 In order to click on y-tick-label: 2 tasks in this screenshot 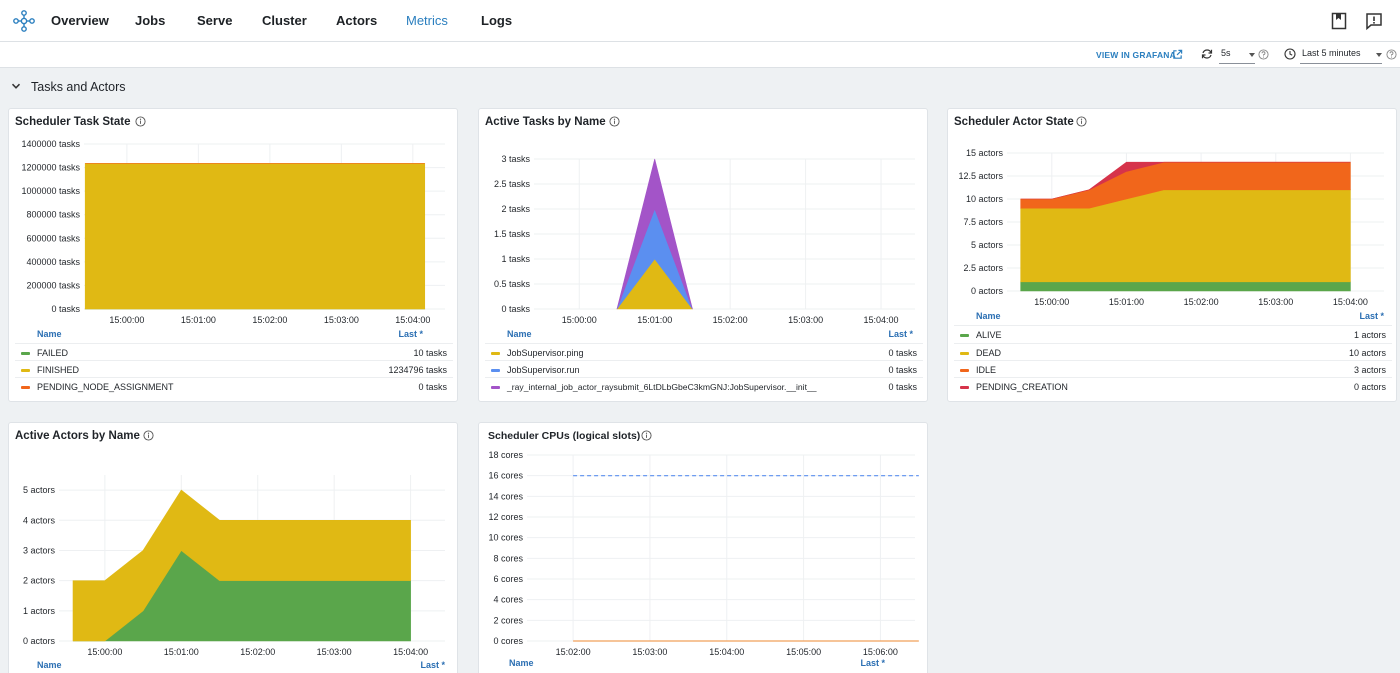, I will do `click(515, 209)`.